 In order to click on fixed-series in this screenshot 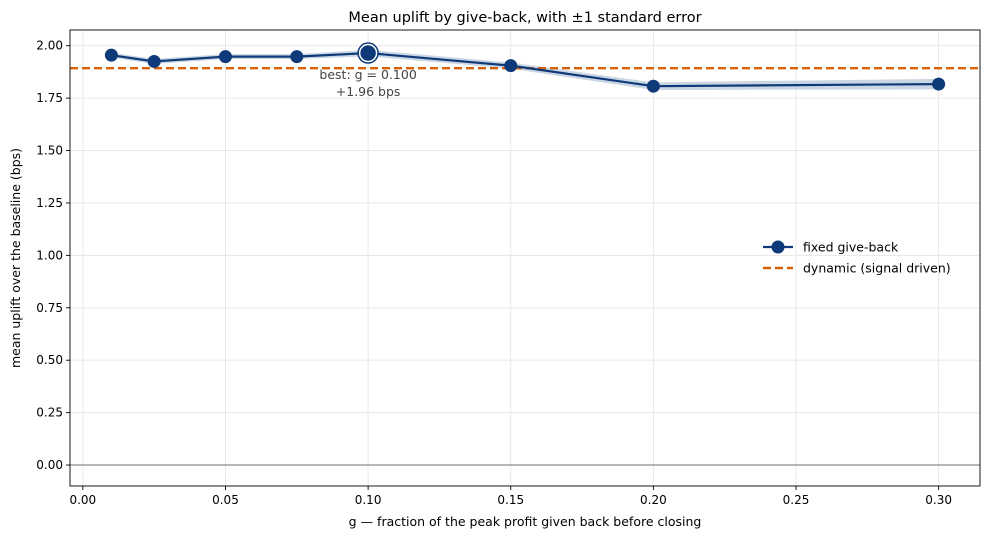, I will do `click(525, 69)`.